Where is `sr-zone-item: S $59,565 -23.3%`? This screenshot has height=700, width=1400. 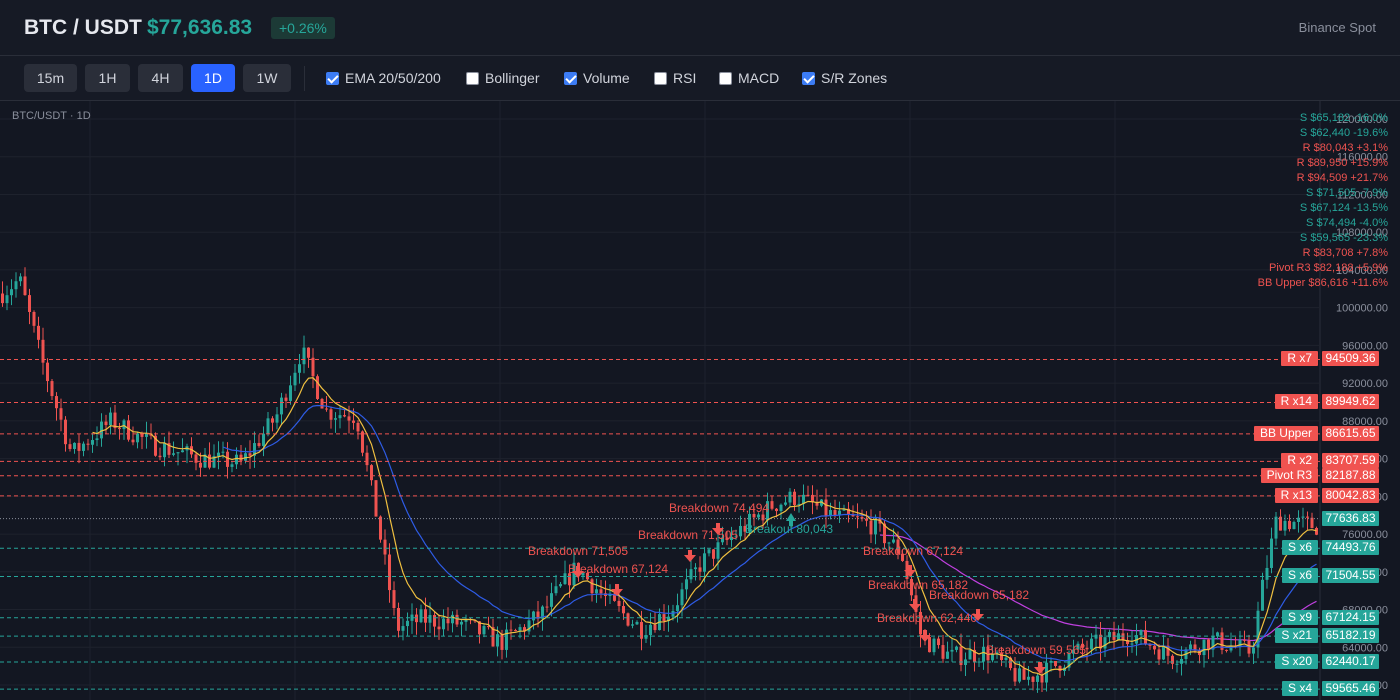
sr-zone-item: S $59,565 -23.3% is located at coordinates (1343, 238).